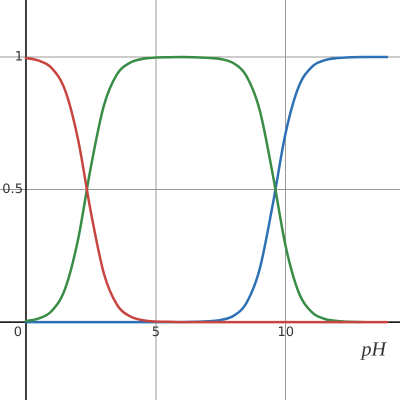  I want to click on x-tick-label: 0, so click(18, 332).